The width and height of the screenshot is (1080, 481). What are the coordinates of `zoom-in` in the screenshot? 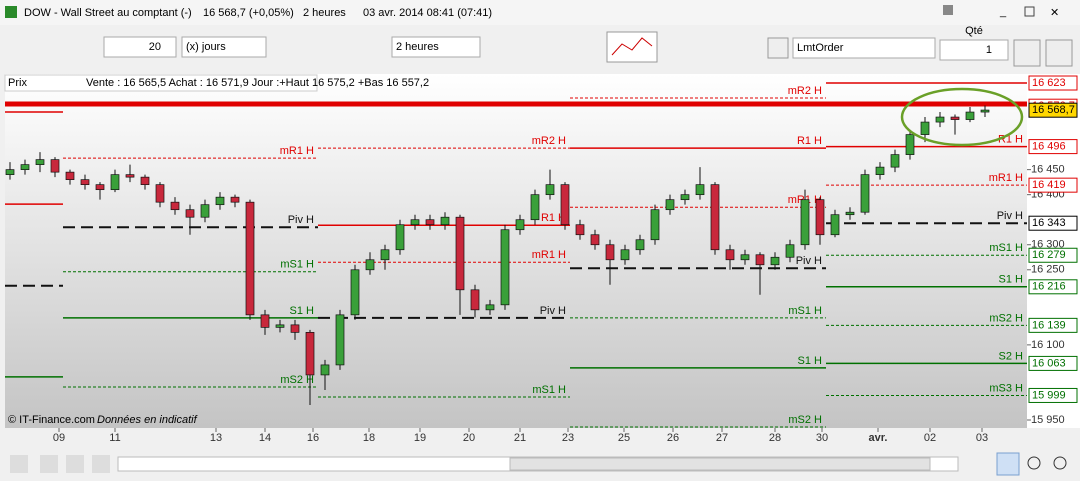 It's located at (1060, 463).